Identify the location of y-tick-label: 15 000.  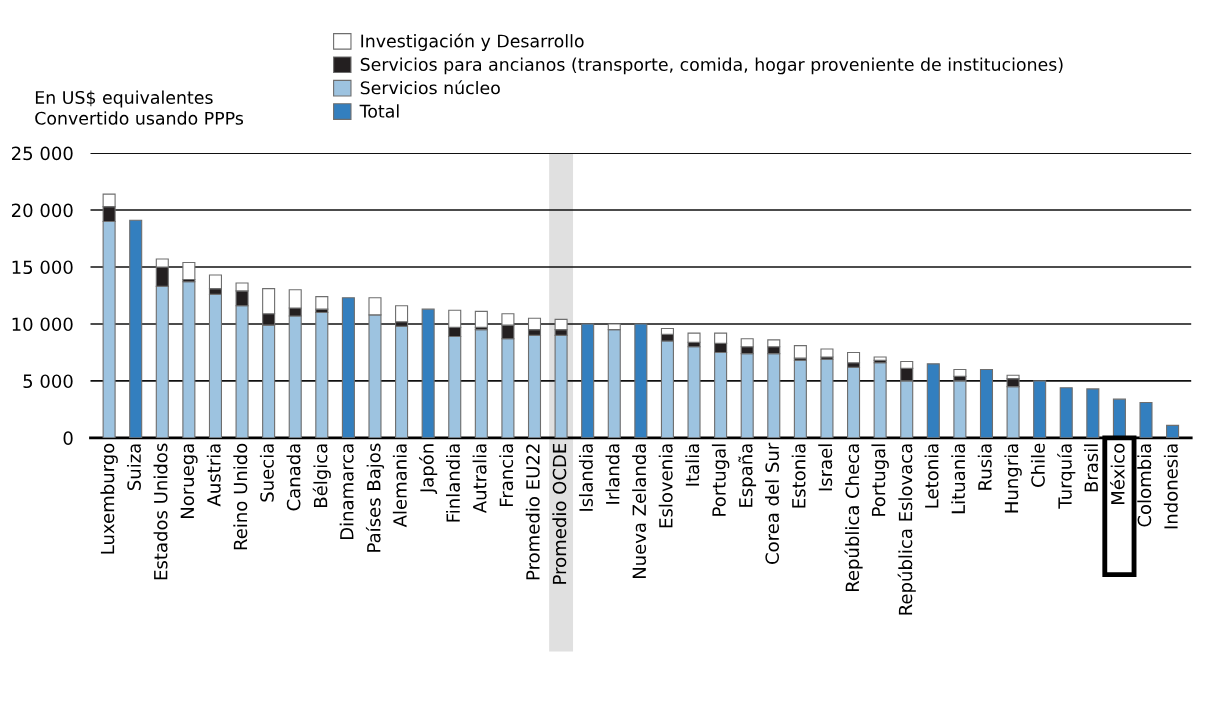
(42, 267).